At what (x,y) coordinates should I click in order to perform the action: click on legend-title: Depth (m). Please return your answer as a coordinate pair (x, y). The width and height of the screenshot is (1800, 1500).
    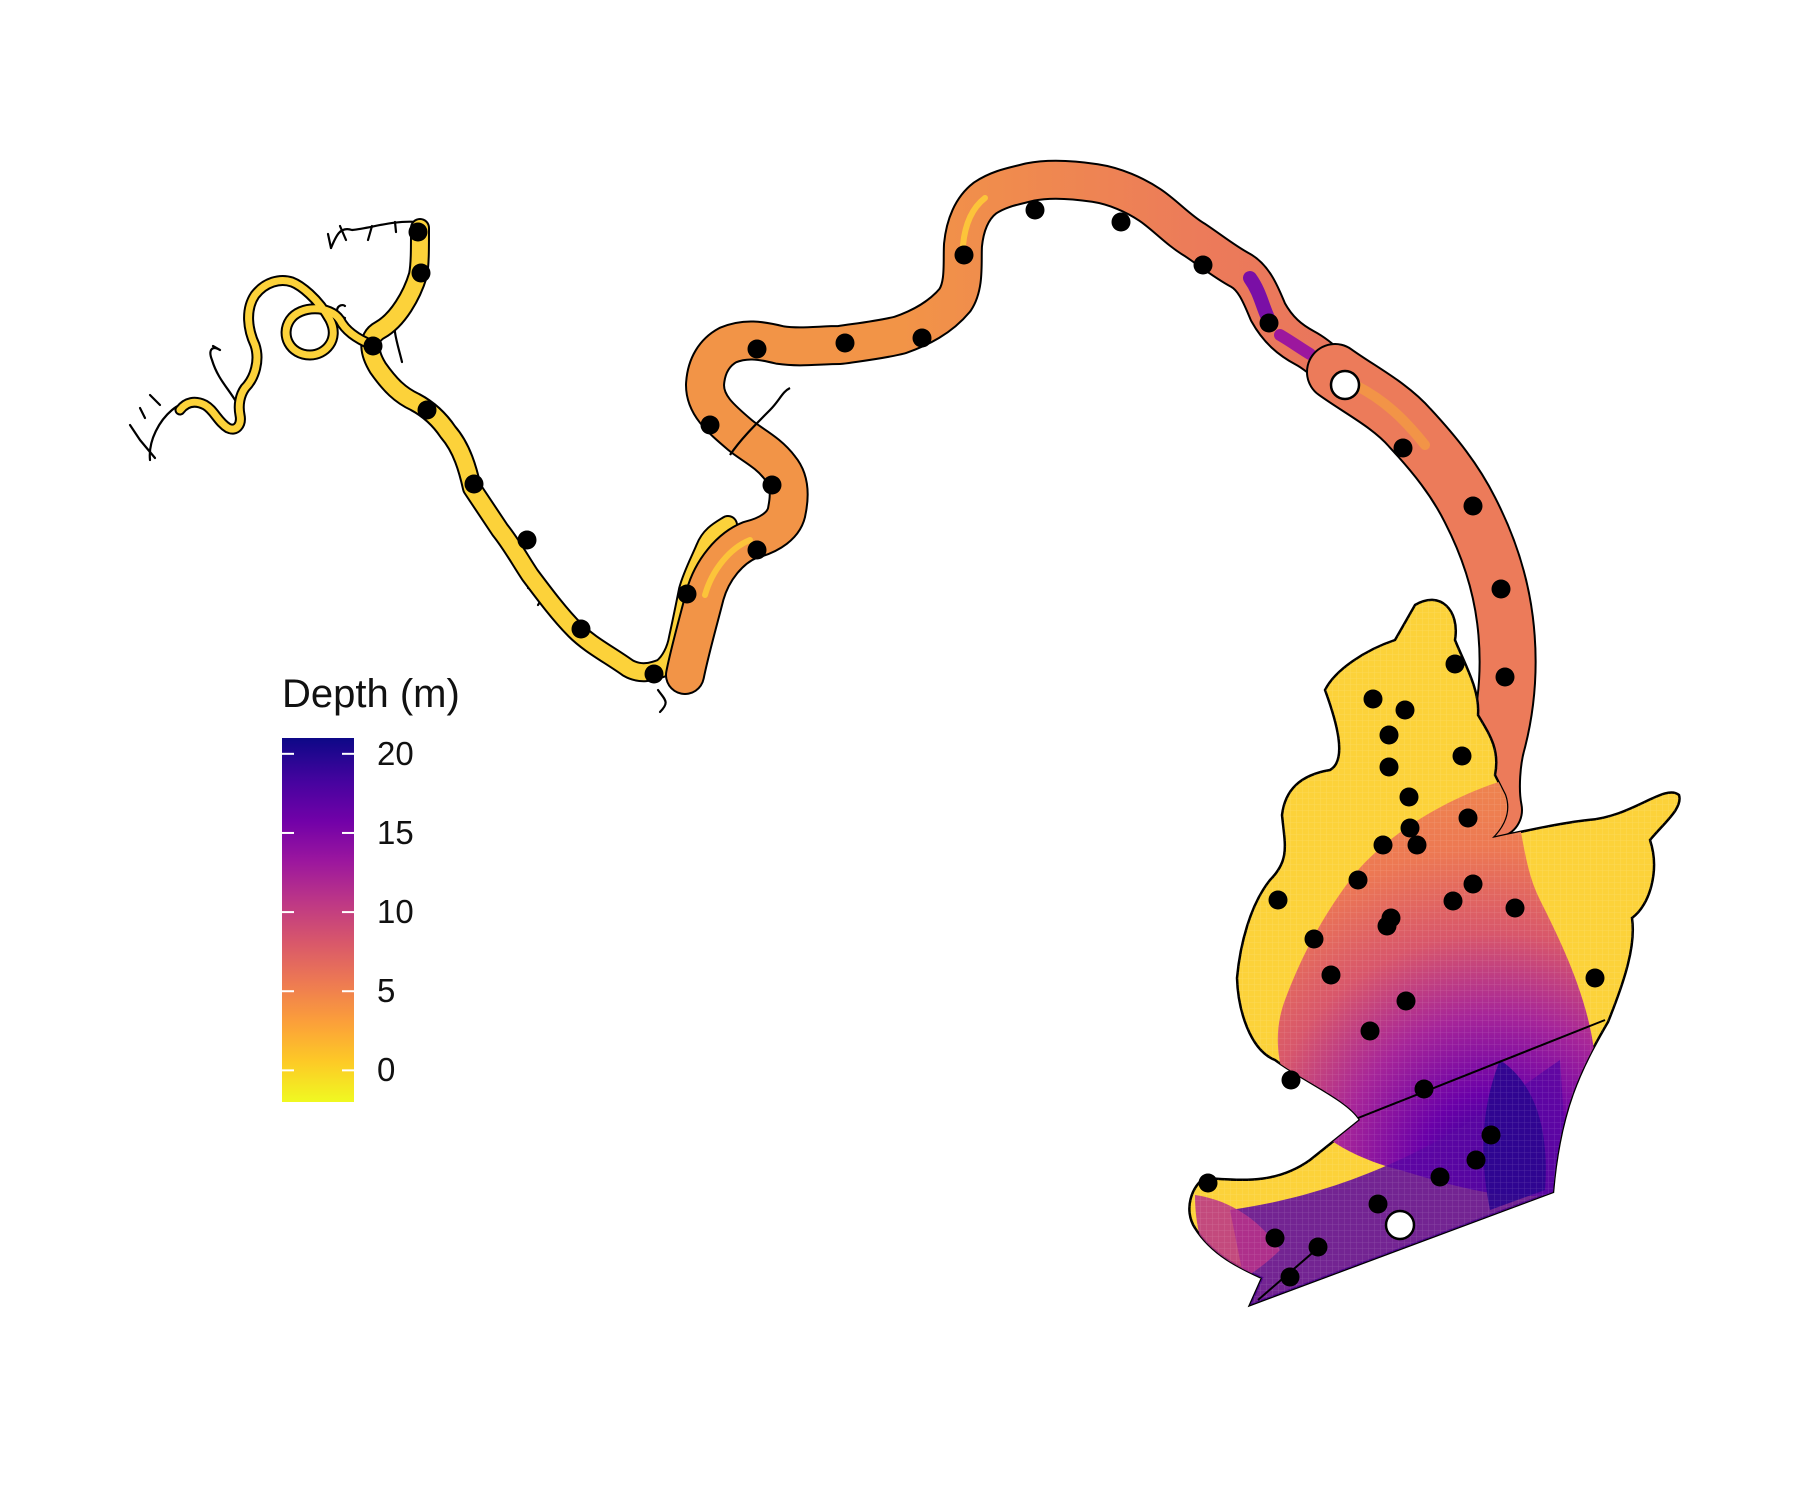
    Looking at the image, I should click on (371, 694).